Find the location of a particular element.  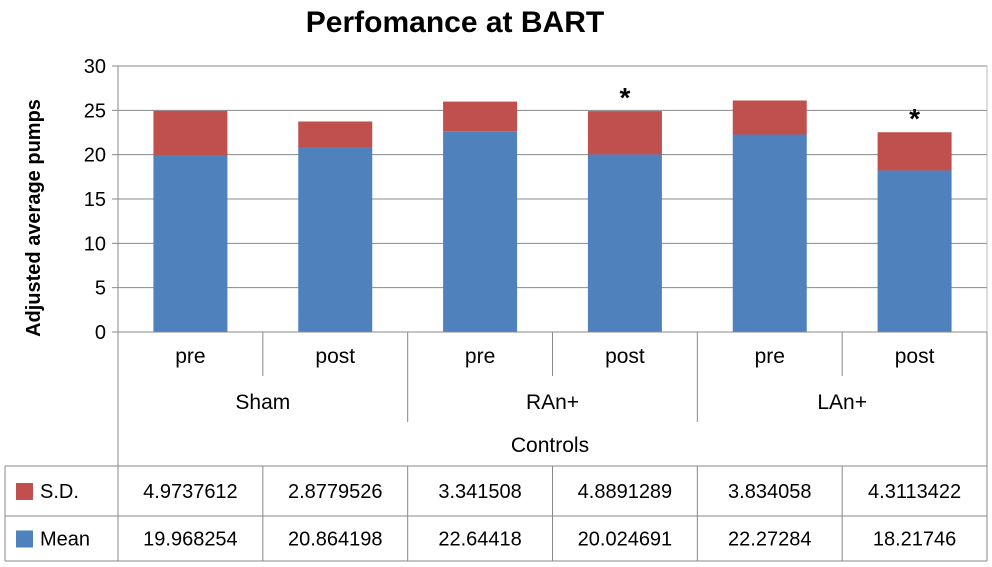

table-cell: 4.8891289 is located at coordinates (625, 492).